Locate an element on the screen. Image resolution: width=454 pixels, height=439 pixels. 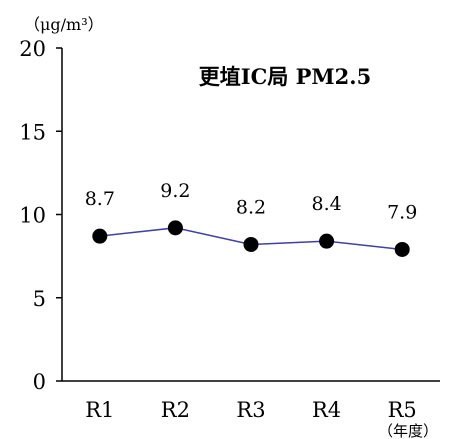
y-tick-label: 0 is located at coordinates (39, 382).